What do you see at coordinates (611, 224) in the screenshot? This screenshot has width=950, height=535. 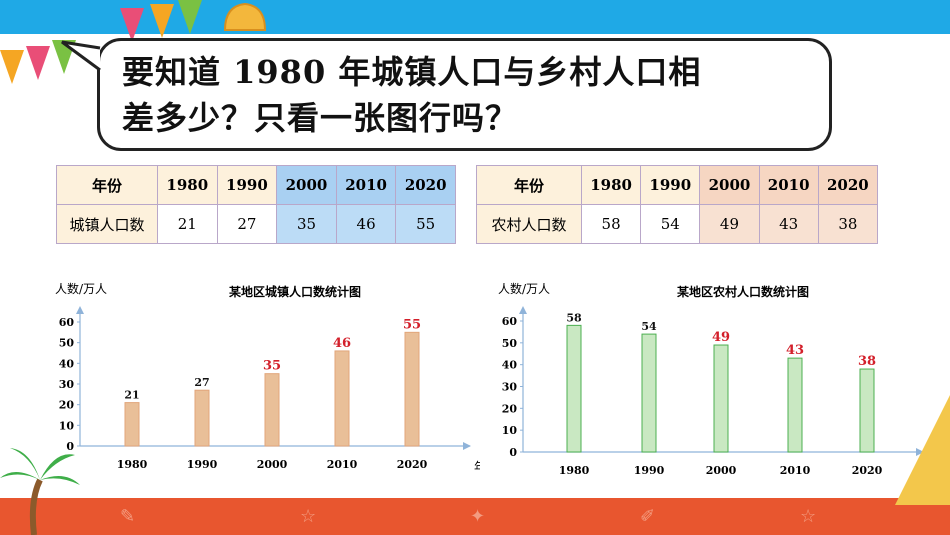 I see `table-value-cell: 58` at bounding box center [611, 224].